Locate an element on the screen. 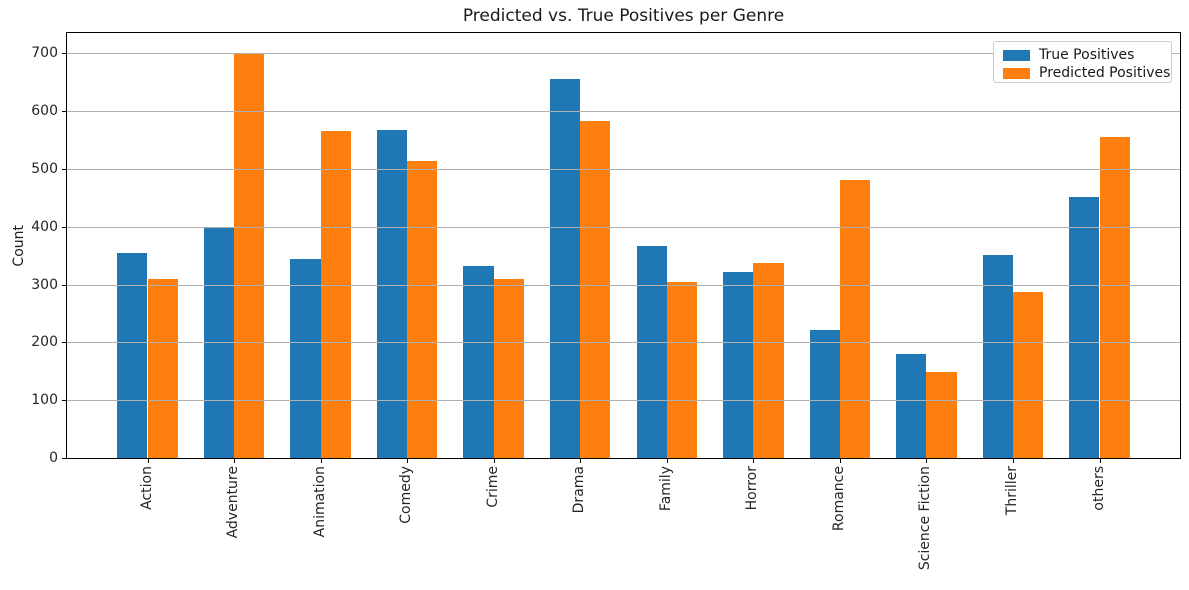 The width and height of the screenshot is (1189, 590). bar-romance-predicted is located at coordinates (855, 319).